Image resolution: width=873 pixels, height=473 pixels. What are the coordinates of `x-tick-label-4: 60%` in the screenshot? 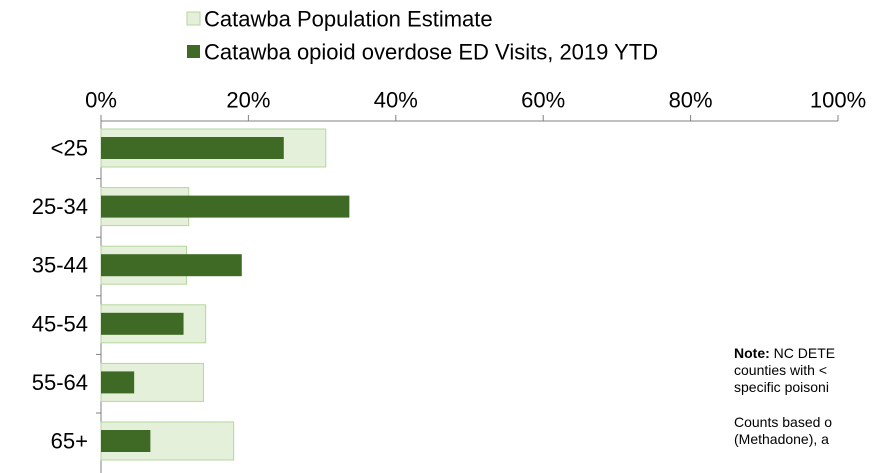 It's located at (543, 100).